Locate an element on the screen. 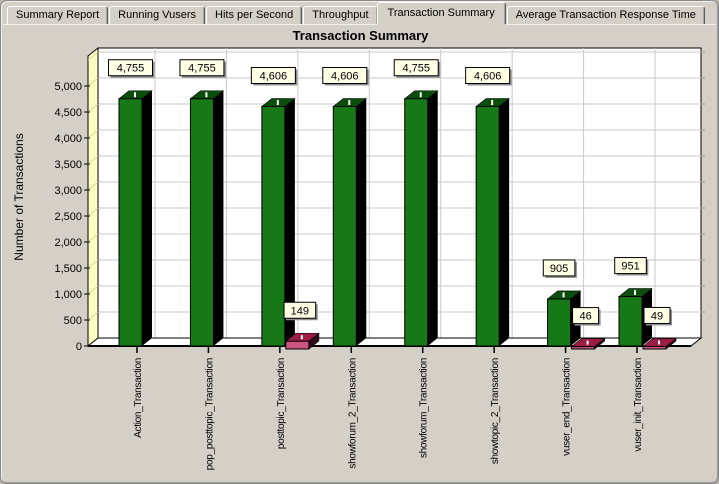  x-category-label: showforum_Transaction is located at coordinates (424, 408).